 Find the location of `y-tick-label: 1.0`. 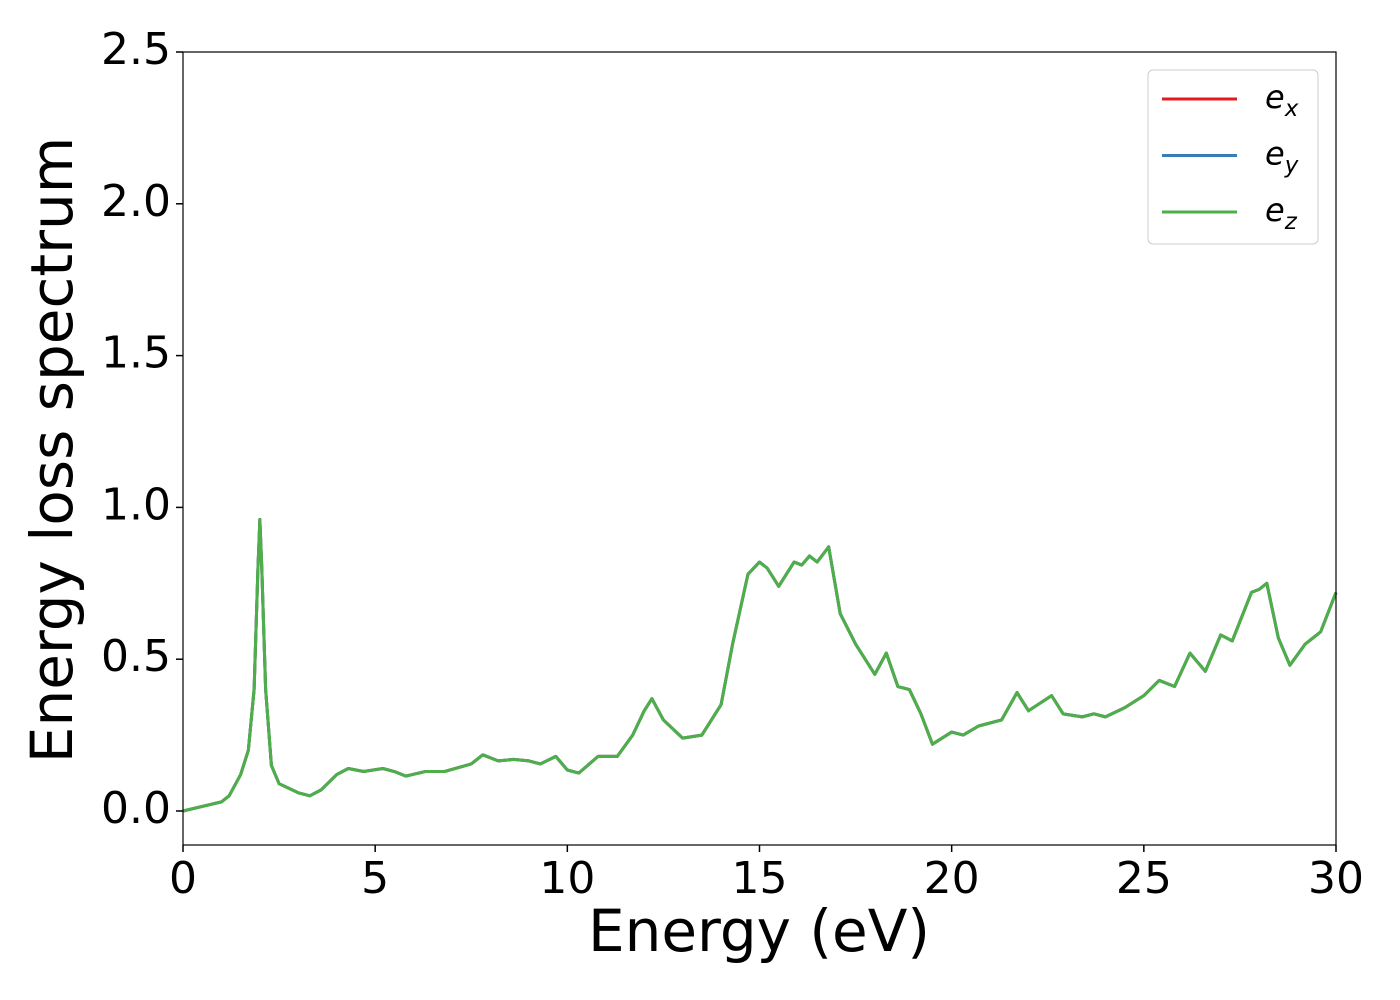

y-tick-label: 1.0 is located at coordinates (136, 504).